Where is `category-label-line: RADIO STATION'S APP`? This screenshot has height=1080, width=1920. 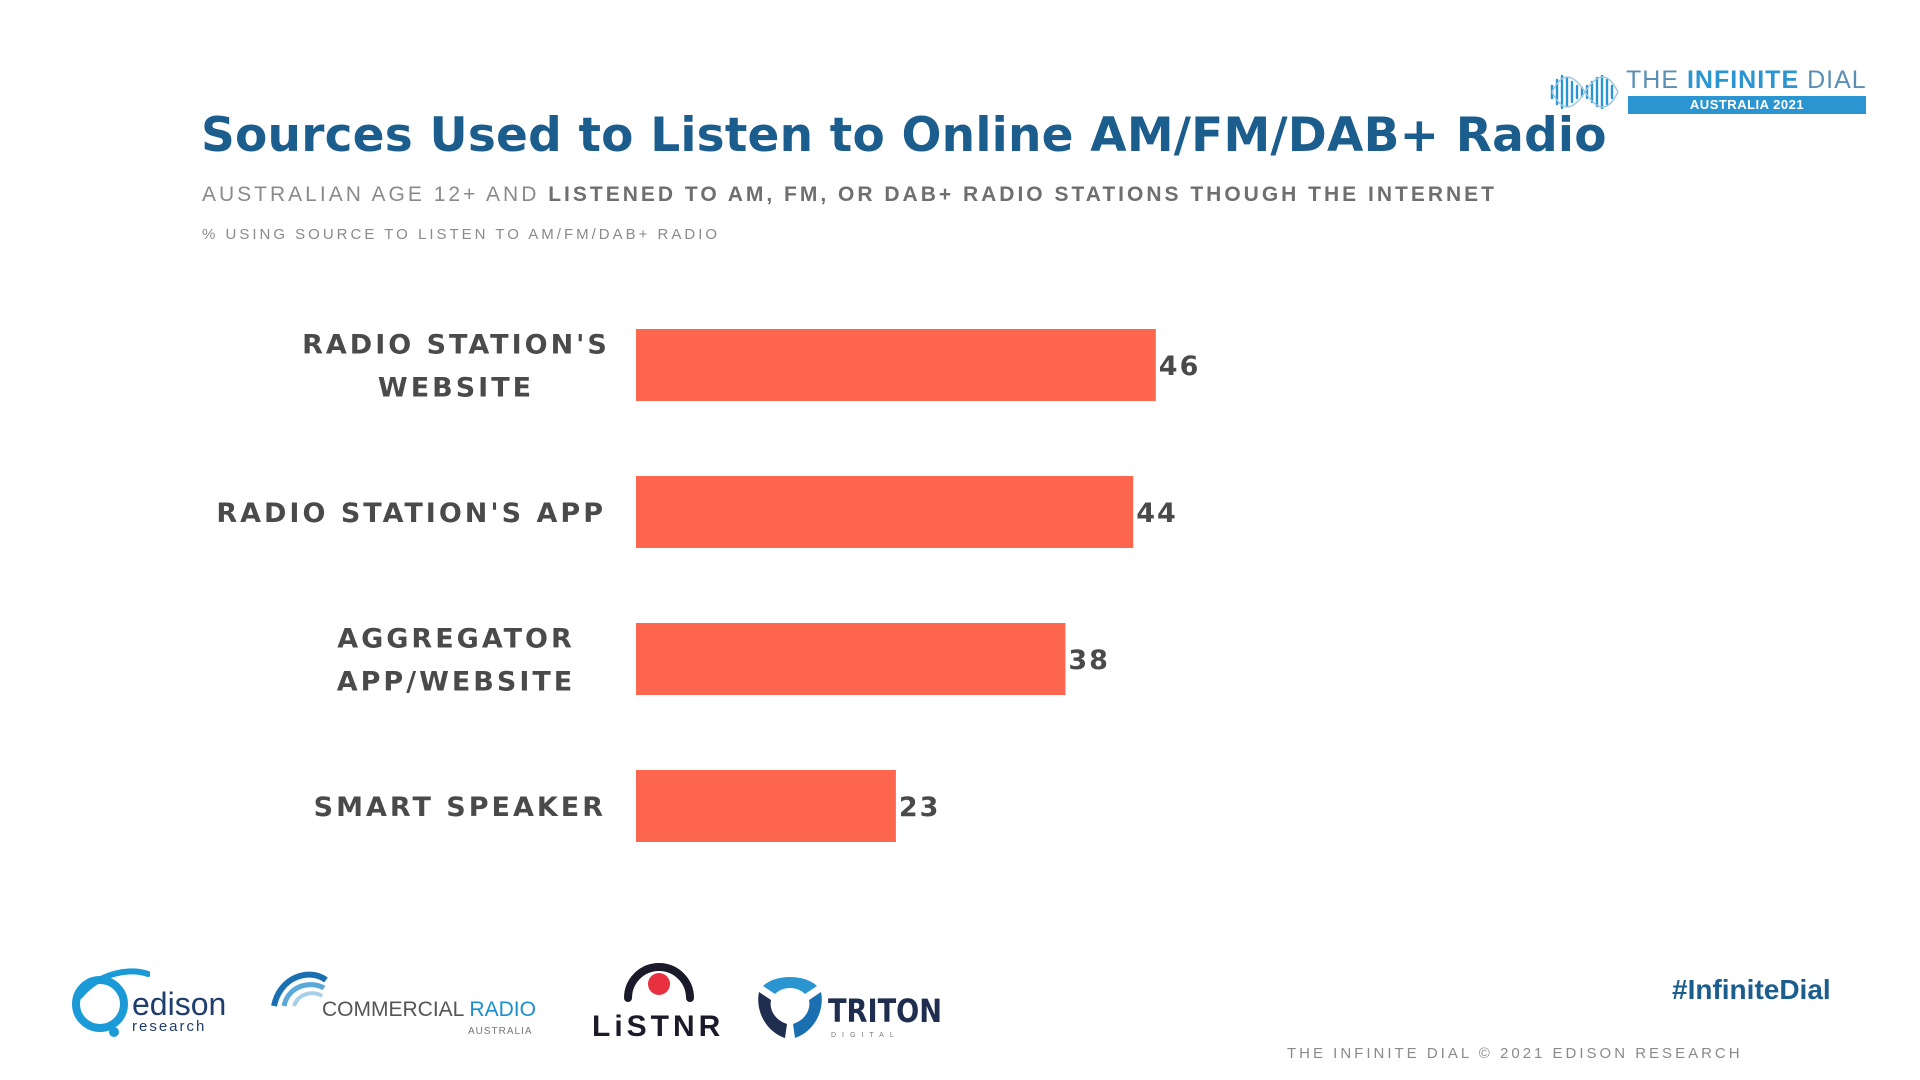
category-label-line: RADIO STATION'S APP is located at coordinates (411, 513).